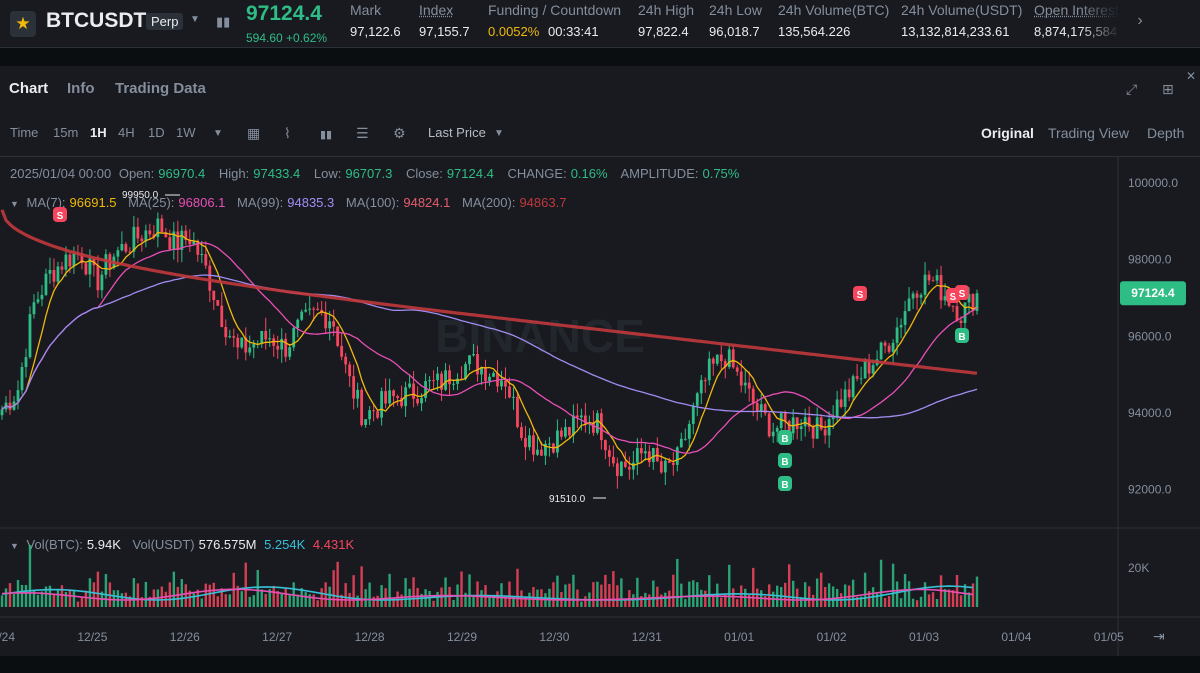  What do you see at coordinates (499, 133) in the screenshot?
I see `price-type-chevron-icon: ▼` at bounding box center [499, 133].